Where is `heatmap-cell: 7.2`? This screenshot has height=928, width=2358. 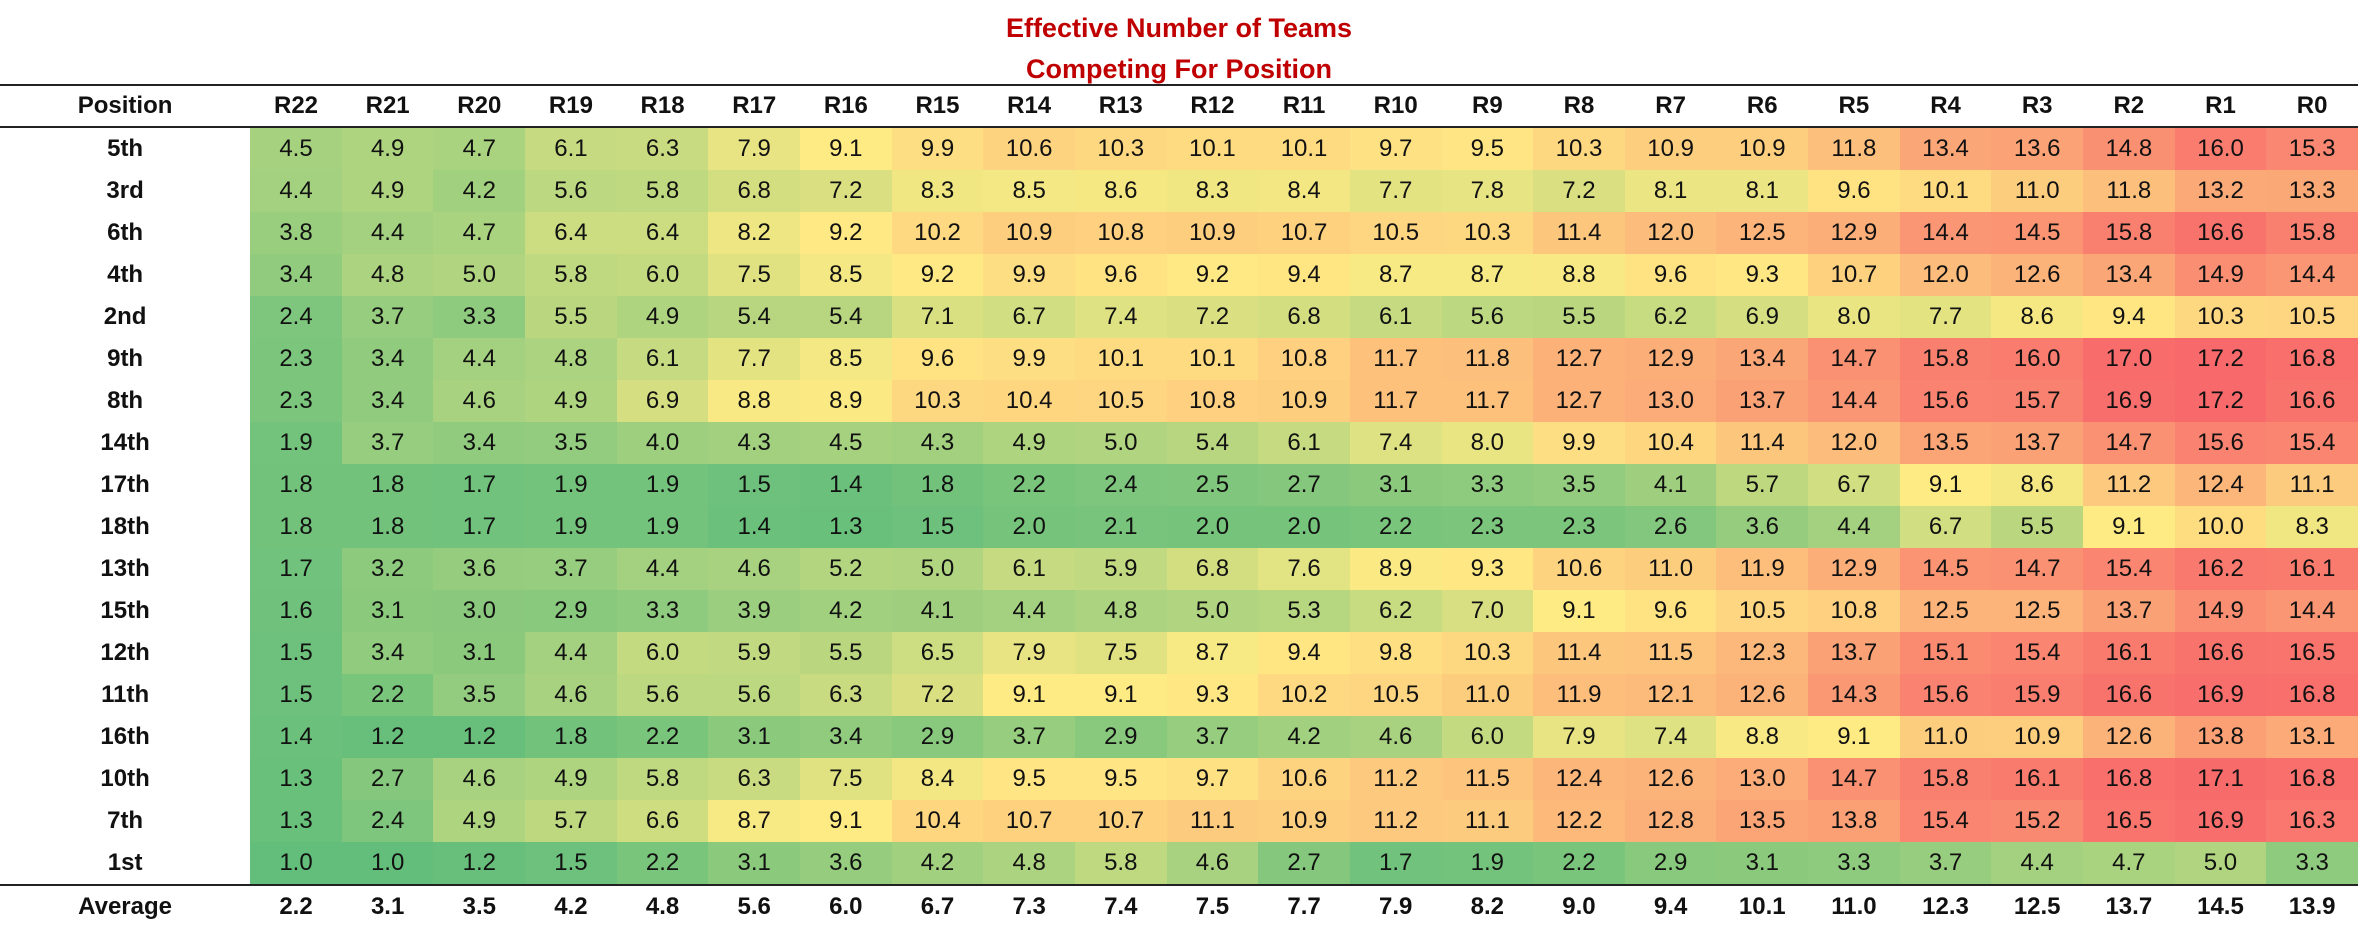
heatmap-cell: 7.2 is located at coordinates (1579, 191).